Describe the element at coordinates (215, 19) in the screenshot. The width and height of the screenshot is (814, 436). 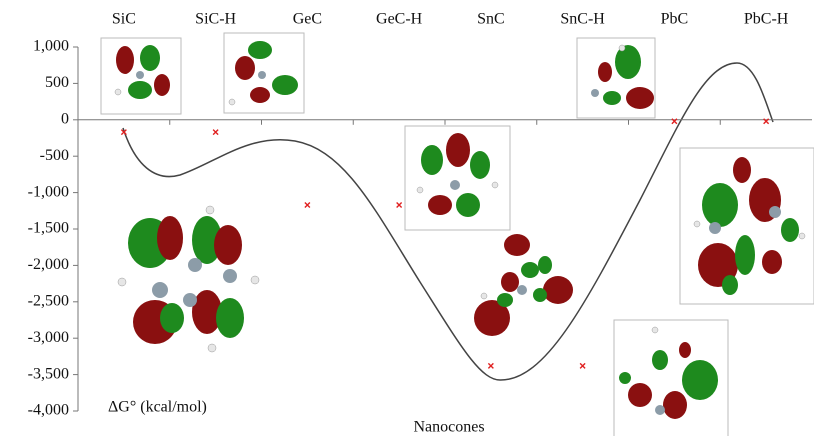
I see `x-tick-label: SiC-H` at that location.